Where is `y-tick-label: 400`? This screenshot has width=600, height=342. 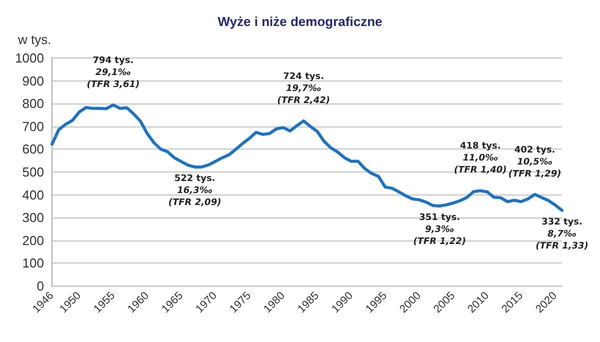
y-tick-label: 400 is located at coordinates (33, 194).